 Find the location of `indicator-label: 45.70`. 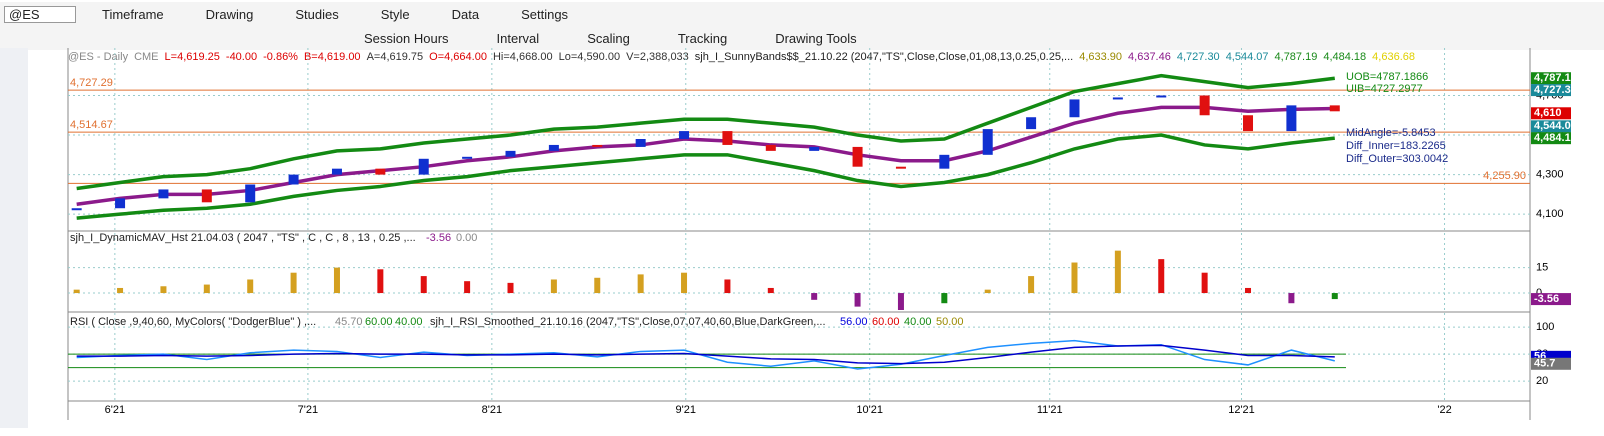

indicator-label: 45.70 is located at coordinates (349, 322).